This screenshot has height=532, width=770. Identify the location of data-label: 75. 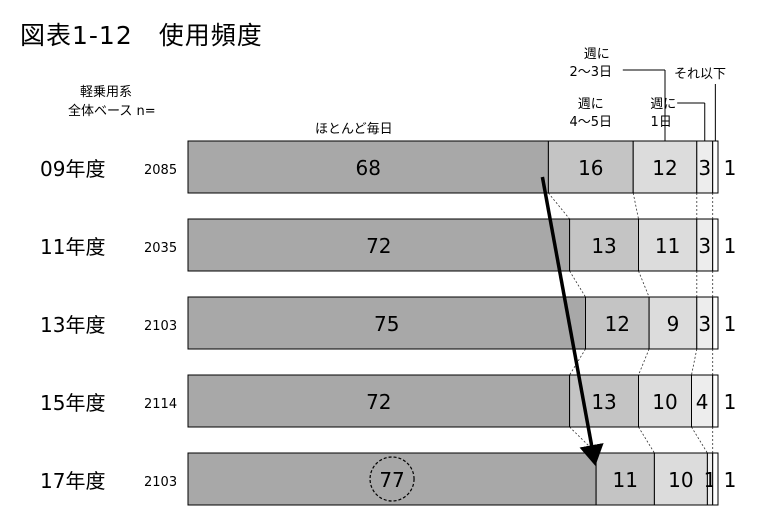
(386, 324).